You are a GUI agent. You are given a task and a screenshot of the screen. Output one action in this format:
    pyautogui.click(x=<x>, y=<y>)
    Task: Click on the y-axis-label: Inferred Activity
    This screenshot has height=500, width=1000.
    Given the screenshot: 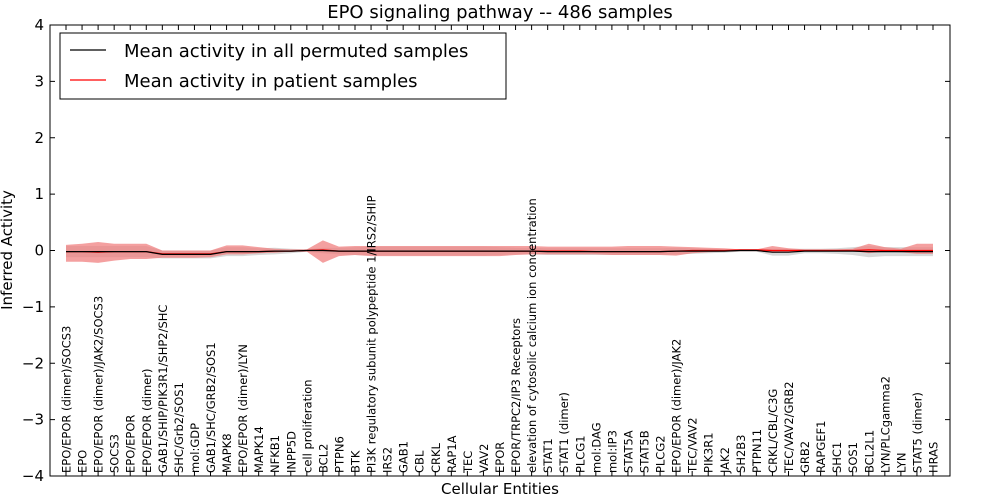 What is the action you would take?
    pyautogui.click(x=8, y=250)
    